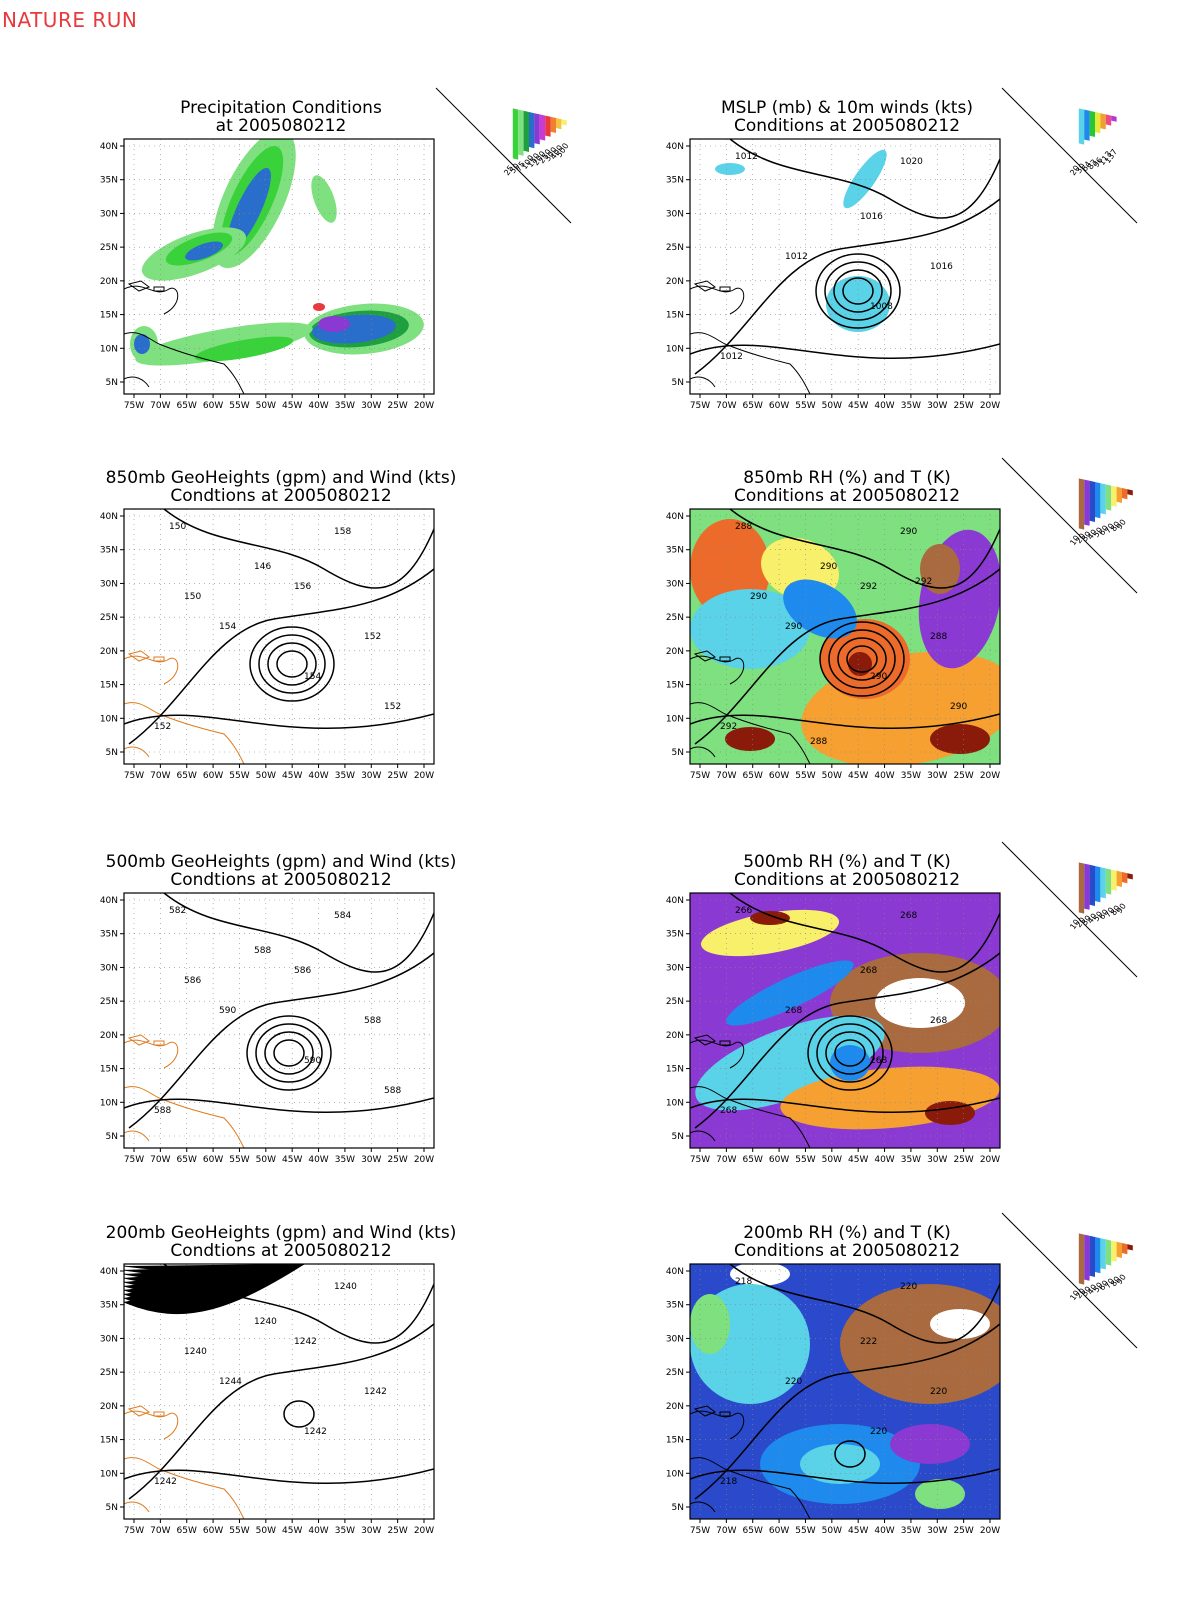  I want to click on panel-field, so click(279, 266).